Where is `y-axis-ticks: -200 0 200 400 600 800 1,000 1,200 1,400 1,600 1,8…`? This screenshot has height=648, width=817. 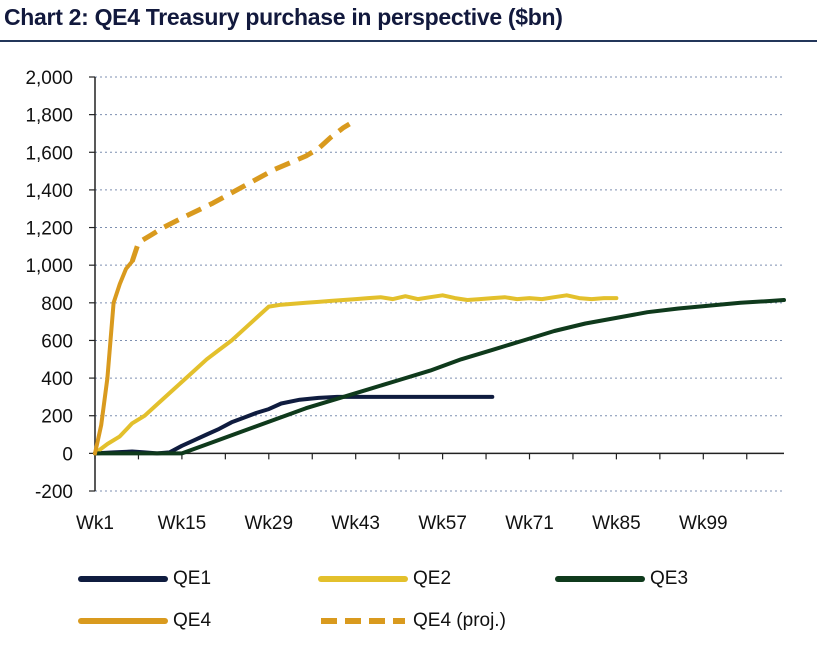 y-axis-ticks: -200 0 200 400 600 800 1,000 1,200 1,400 1,600 1,8… is located at coordinates (49, 285).